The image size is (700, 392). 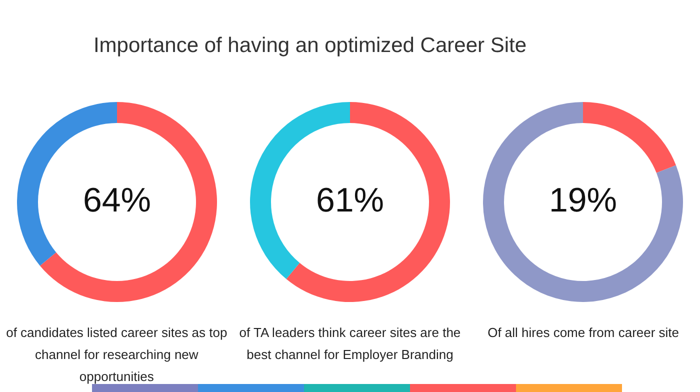 What do you see at coordinates (583, 333) in the screenshot?
I see `text: Of all hires come from career site` at bounding box center [583, 333].